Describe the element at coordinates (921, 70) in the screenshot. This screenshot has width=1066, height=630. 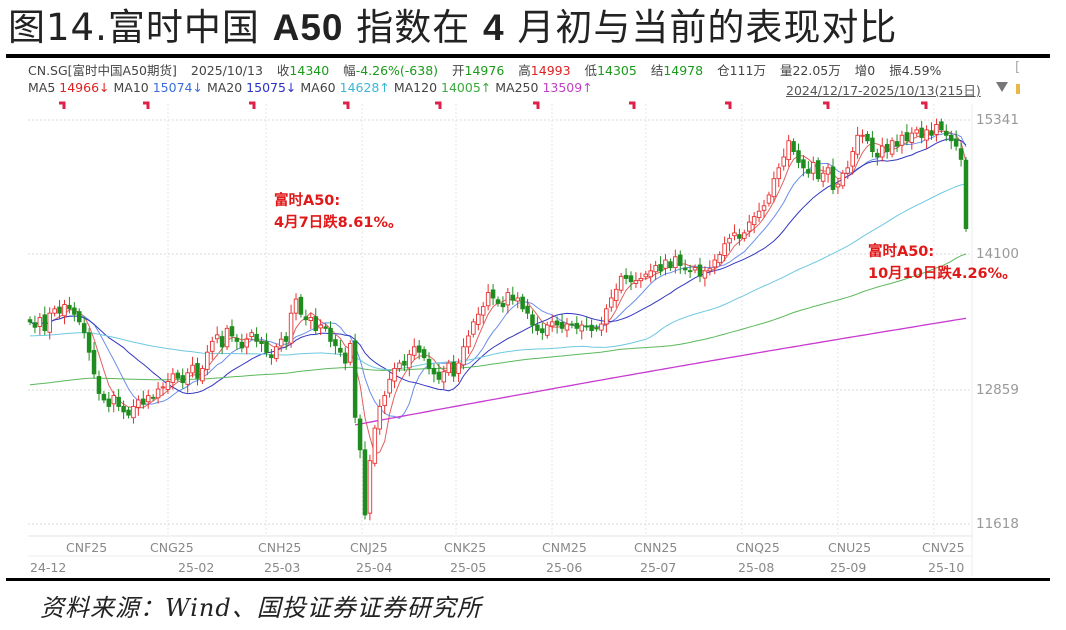
I see `amplitude-value: 4.59%` at that location.